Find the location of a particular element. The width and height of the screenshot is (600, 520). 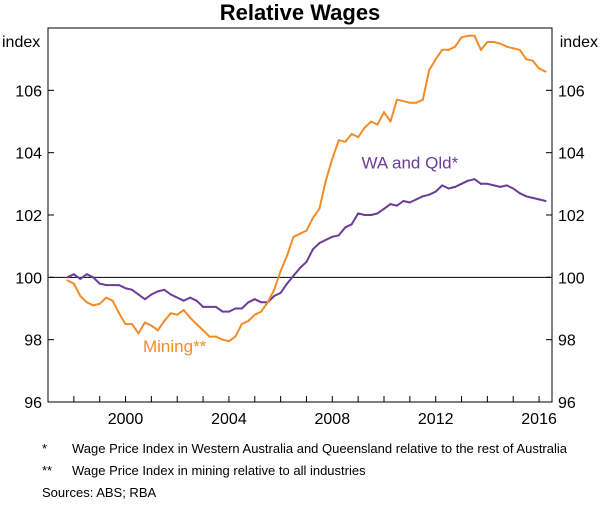

y-axis-unit-right: index is located at coordinates (579, 42).